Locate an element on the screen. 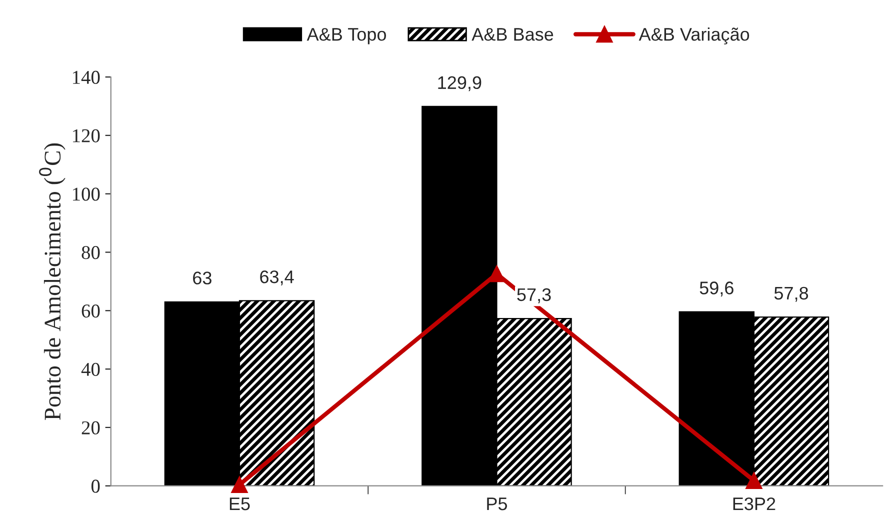 Image resolution: width=887 pixels, height=531 pixels. data-label: 63 is located at coordinates (202, 278).